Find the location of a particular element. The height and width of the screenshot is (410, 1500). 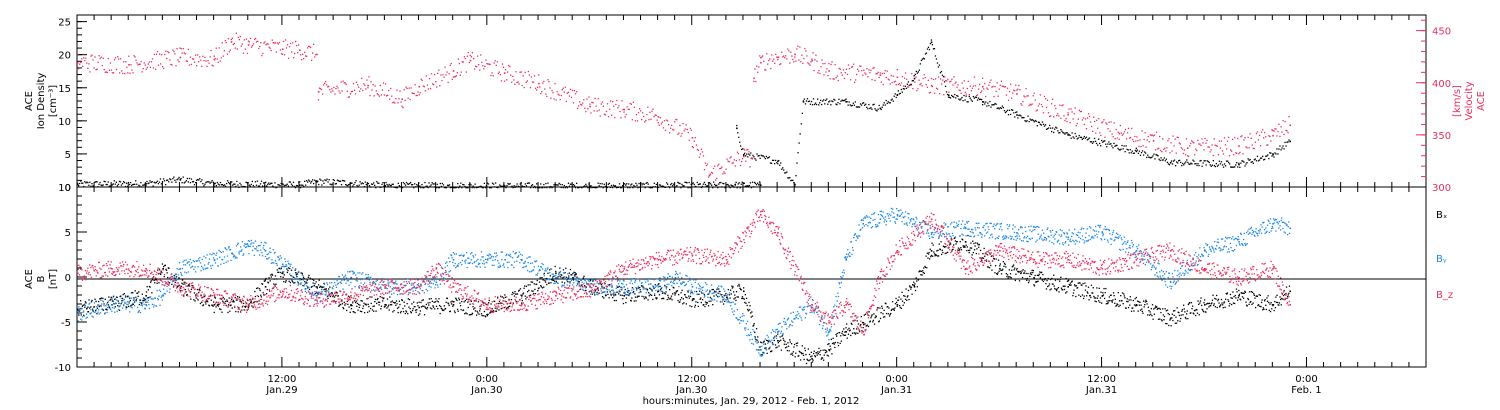

ion-density-point-key is located at coordinates (78, 184).